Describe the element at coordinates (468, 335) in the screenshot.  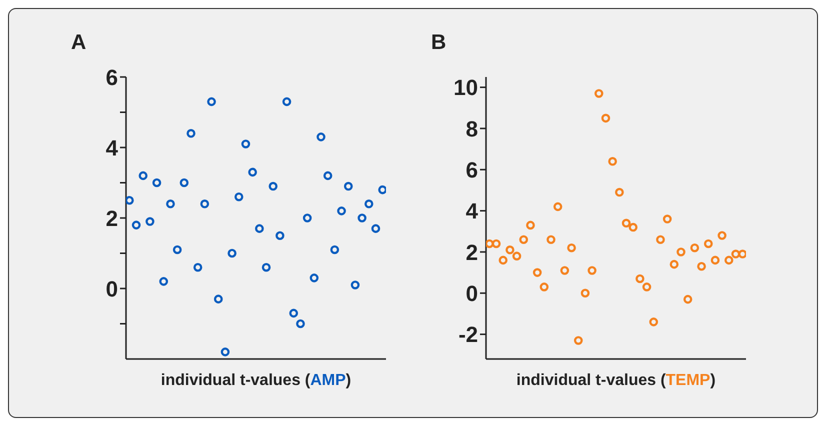
I see `y-tick-label: -2` at that location.